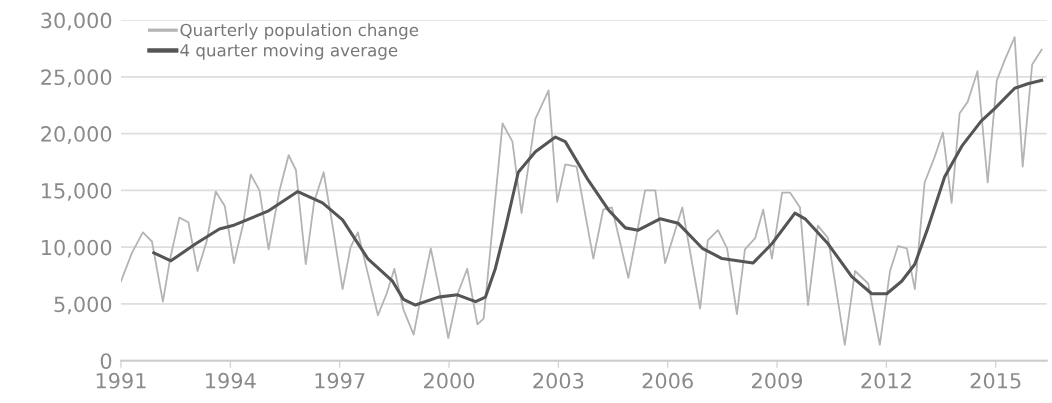 This screenshot has width=1052, height=403. I want to click on y-tick-label: 5,000, so click(83, 305).